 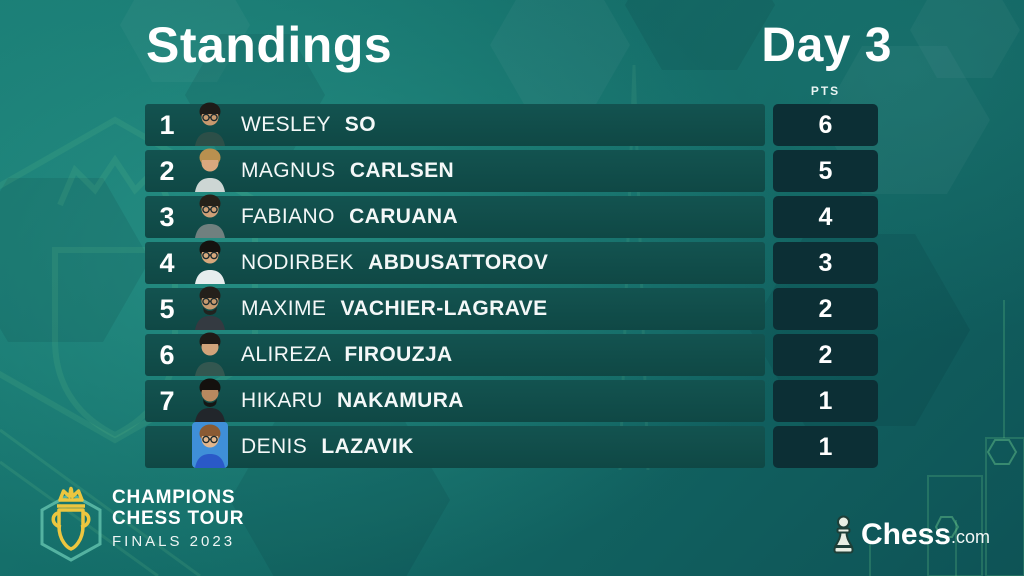 I want to click on page-title: Standings, so click(x=269, y=45).